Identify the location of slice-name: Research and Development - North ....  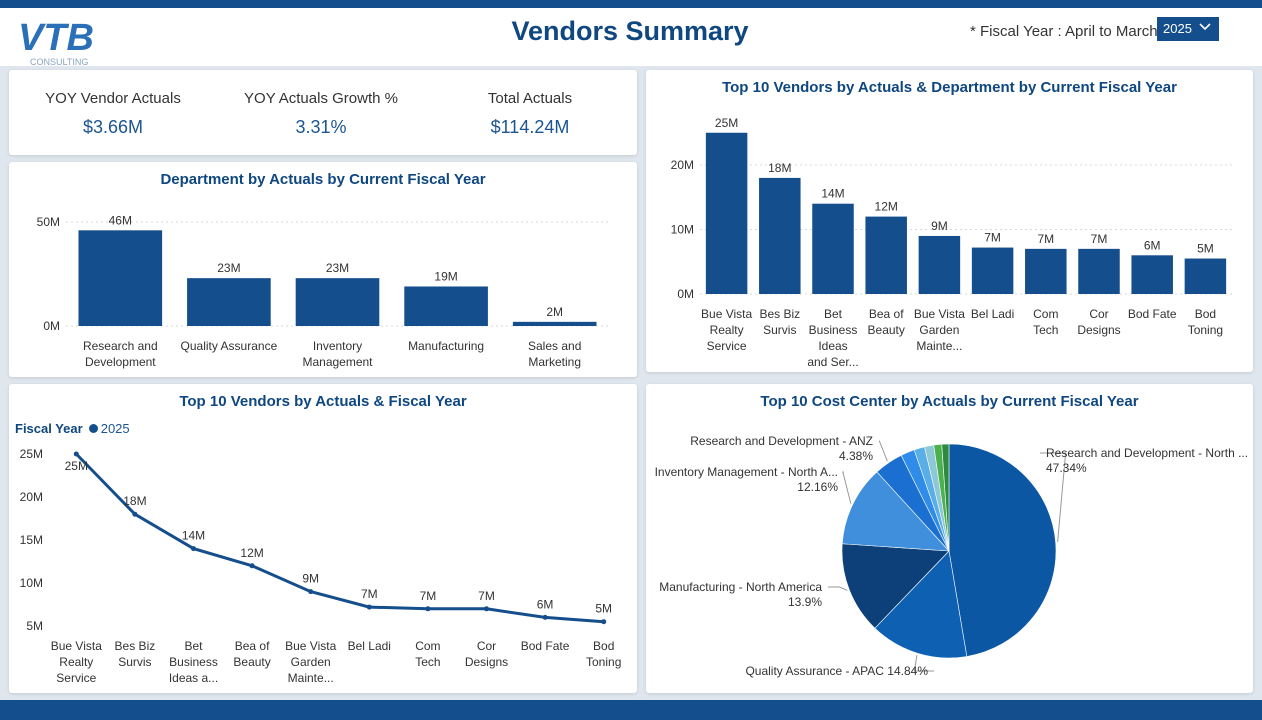
(1147, 453).